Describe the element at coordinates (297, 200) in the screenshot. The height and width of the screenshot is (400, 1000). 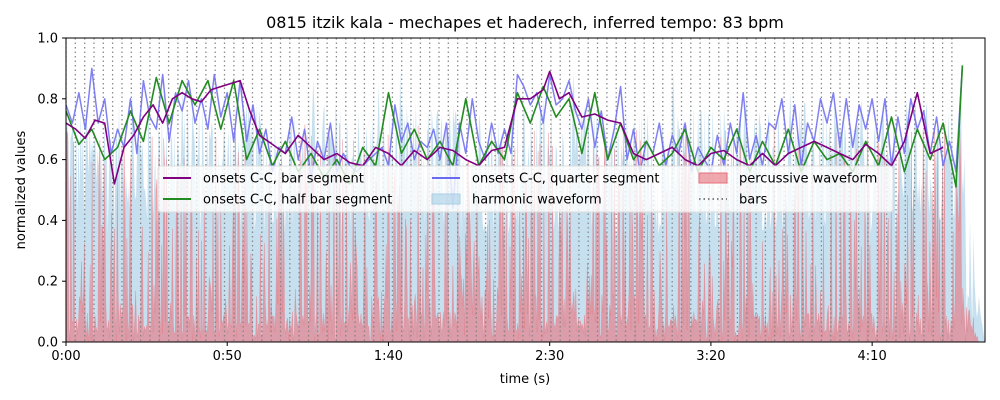
I see `legend-label: onsets C-C, half bar segment` at that location.